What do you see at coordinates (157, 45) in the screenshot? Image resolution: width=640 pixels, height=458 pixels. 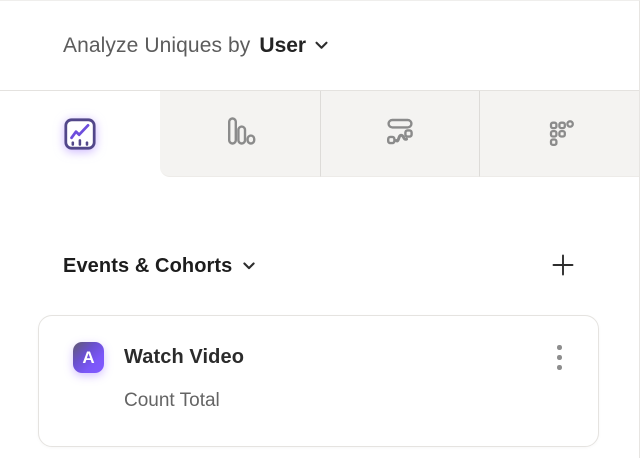 I see `analyze-by-label: Analyze Uniques by` at bounding box center [157, 45].